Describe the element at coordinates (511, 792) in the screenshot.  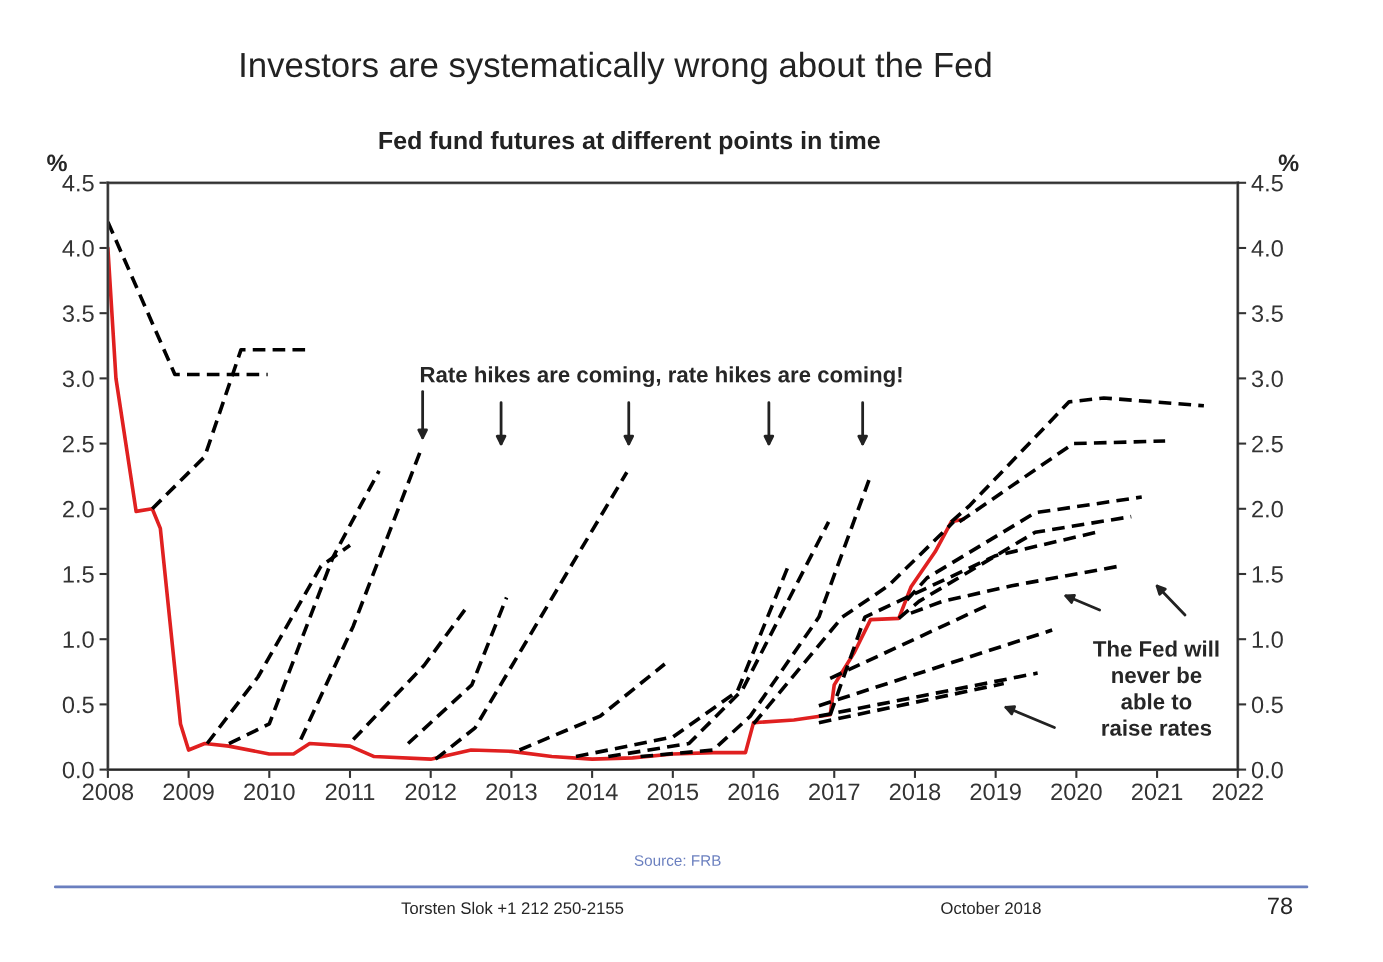
I see `x-tick-label: 2013` at that location.